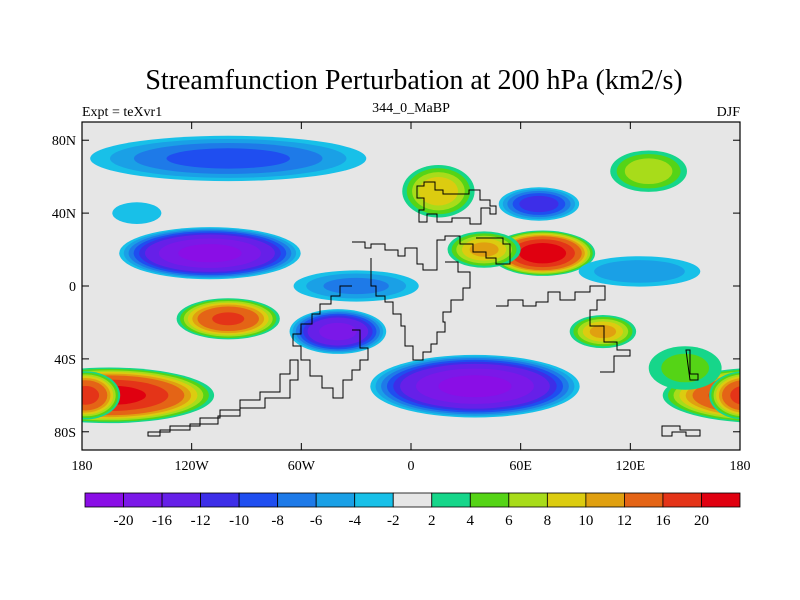 This screenshot has height=600, width=800. I want to click on y-tick-label: 80N, so click(64, 141).